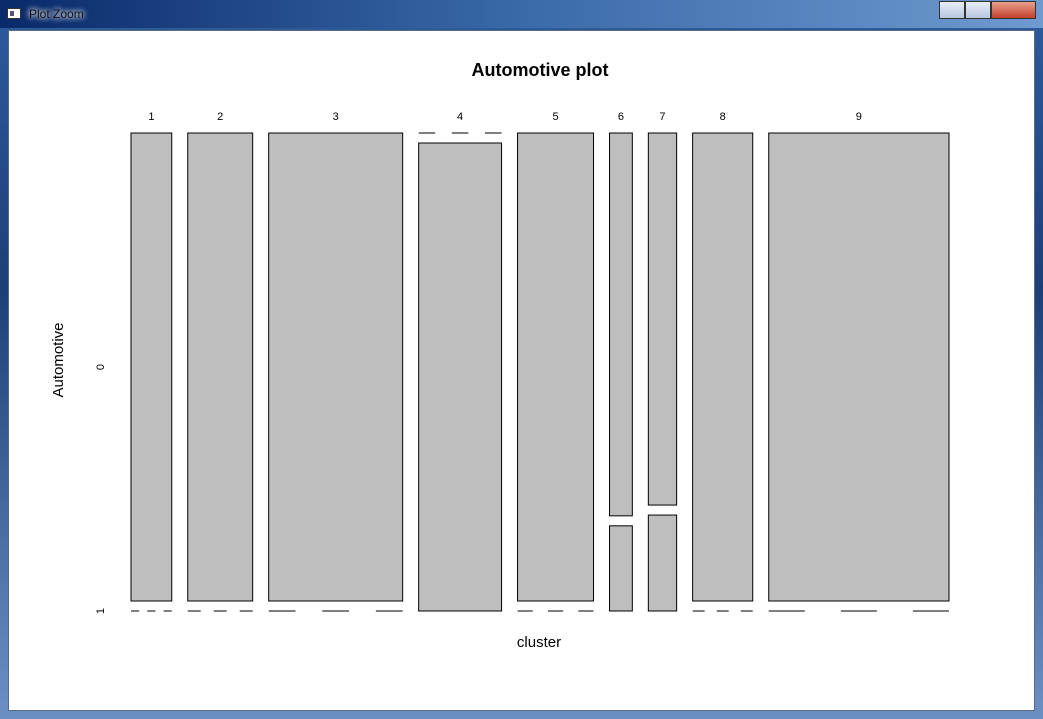  What do you see at coordinates (521, 14) in the screenshot?
I see `title-bar: Plot Zoom` at bounding box center [521, 14].